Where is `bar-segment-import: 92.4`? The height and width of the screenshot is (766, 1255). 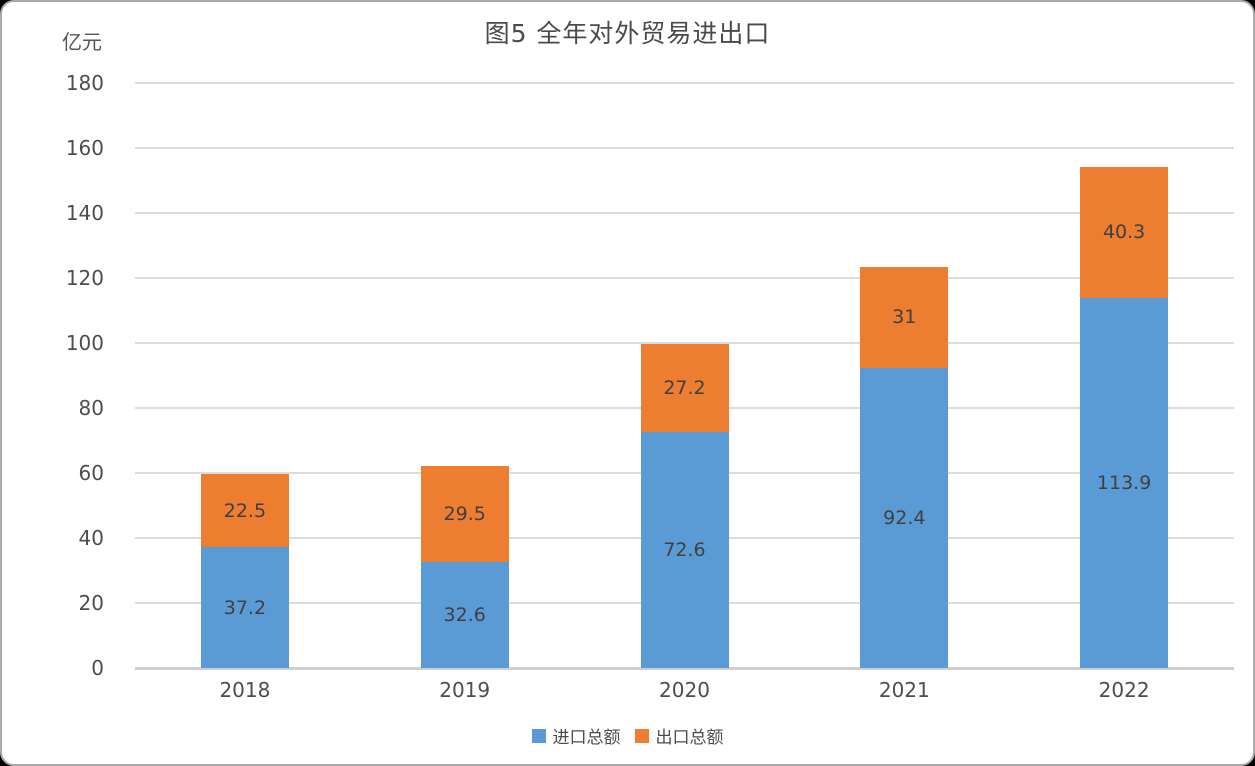
bar-segment-import: 92.4 is located at coordinates (904, 517).